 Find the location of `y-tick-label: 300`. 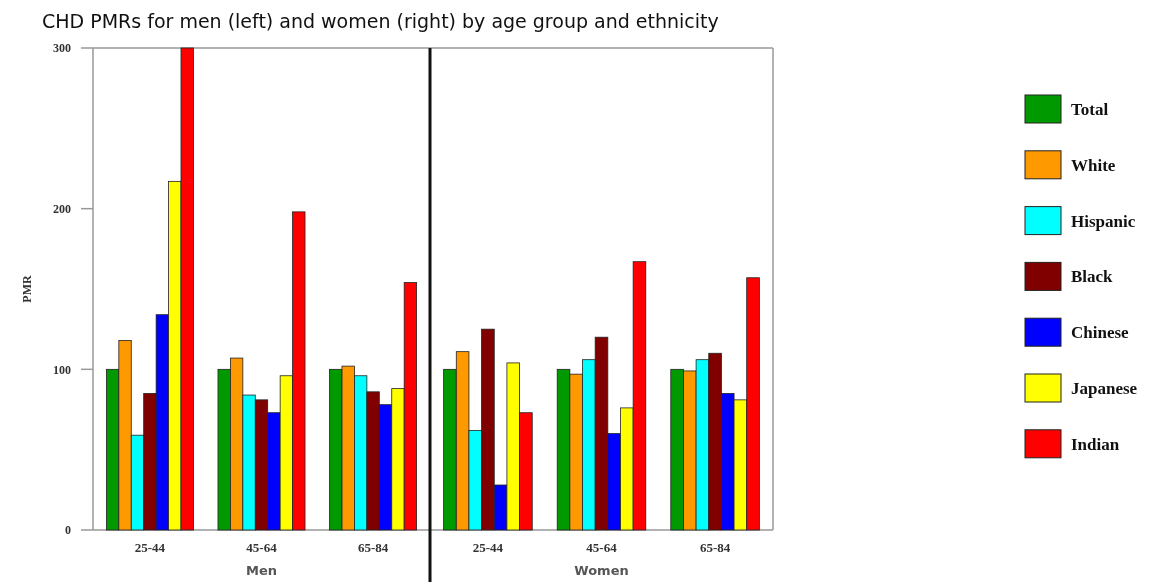

y-tick-label: 300 is located at coordinates (62, 48).